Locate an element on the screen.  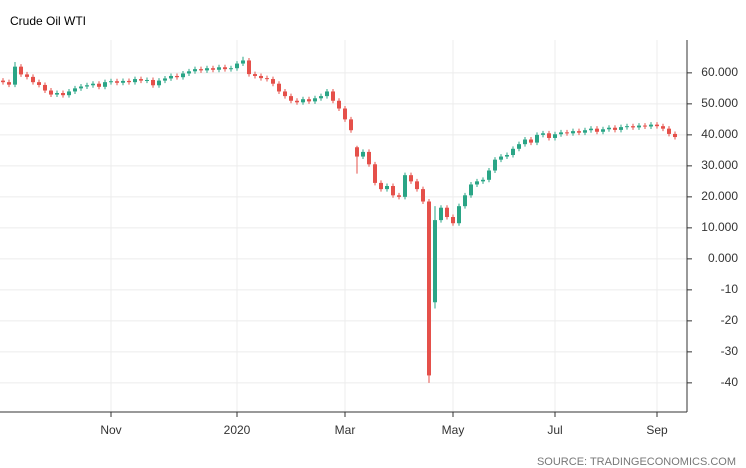
y-tick-label: 30.000 is located at coordinates (719, 165).